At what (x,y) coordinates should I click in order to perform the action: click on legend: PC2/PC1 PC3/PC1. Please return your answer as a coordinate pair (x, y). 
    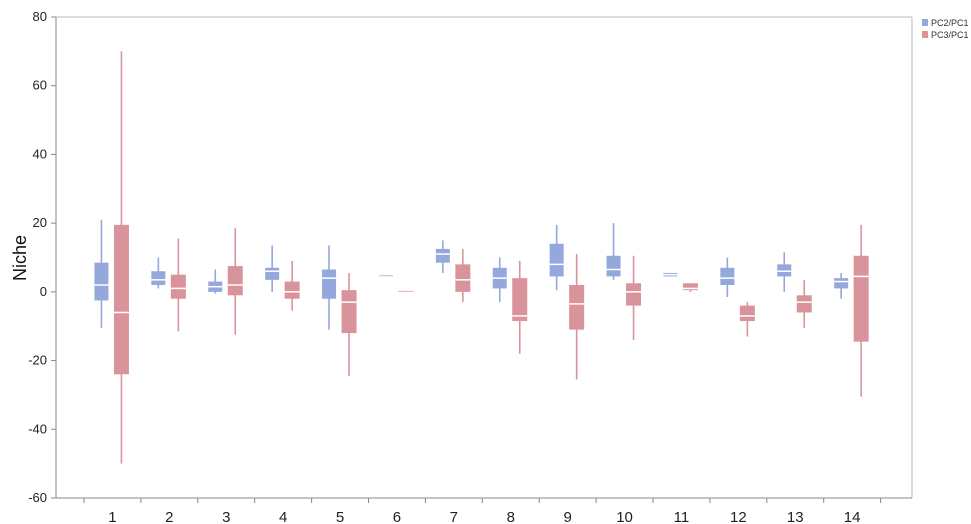
    Looking at the image, I should click on (945, 29).